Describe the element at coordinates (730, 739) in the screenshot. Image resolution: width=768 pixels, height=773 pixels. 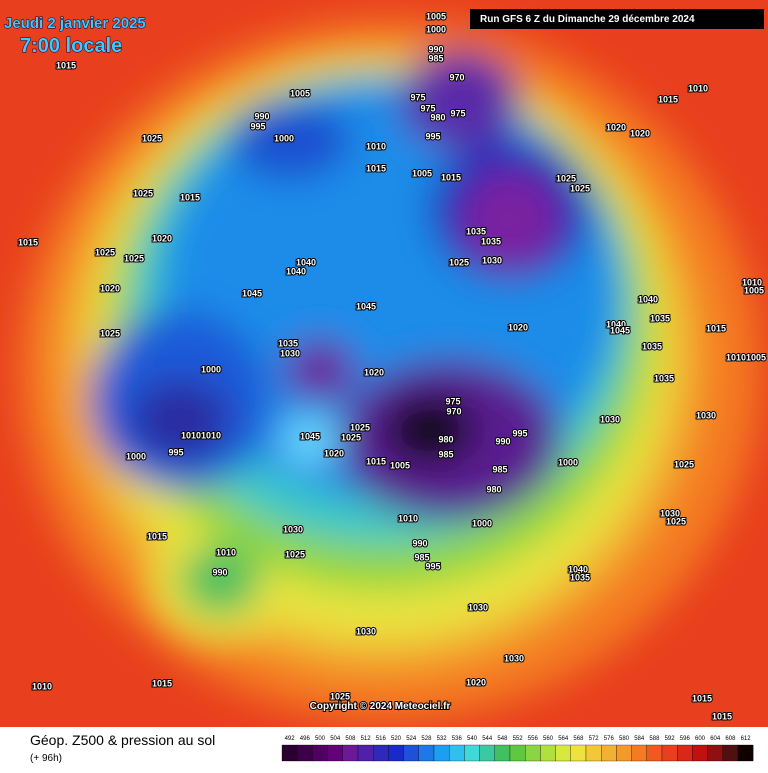
I see `scale-label: 608` at that location.